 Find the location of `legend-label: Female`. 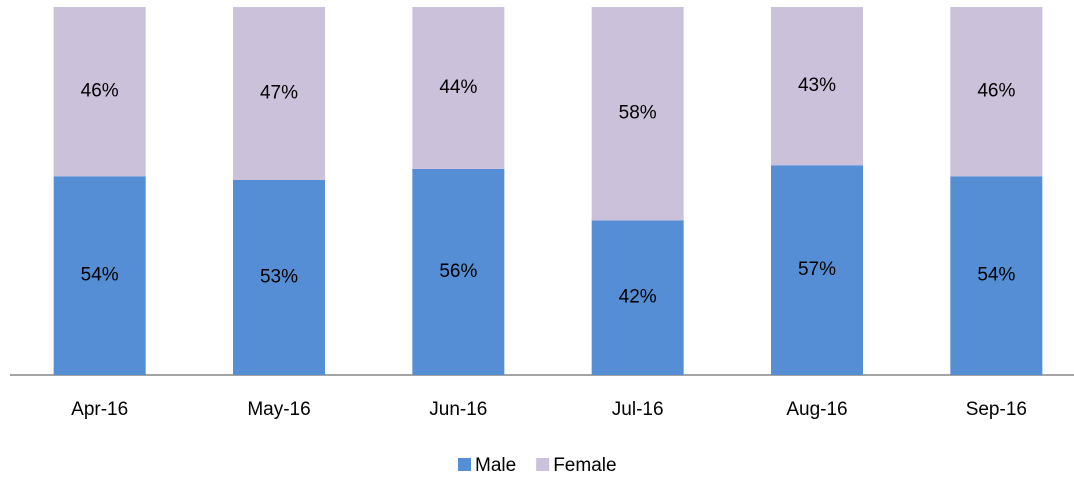

legend-label: Female is located at coordinates (584, 465).